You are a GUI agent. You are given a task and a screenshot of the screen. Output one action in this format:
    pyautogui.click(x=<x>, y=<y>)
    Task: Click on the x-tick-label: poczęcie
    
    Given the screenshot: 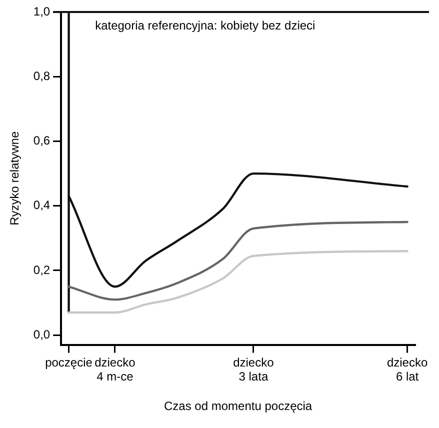 What is the action you would take?
    pyautogui.click(x=69, y=362)
    